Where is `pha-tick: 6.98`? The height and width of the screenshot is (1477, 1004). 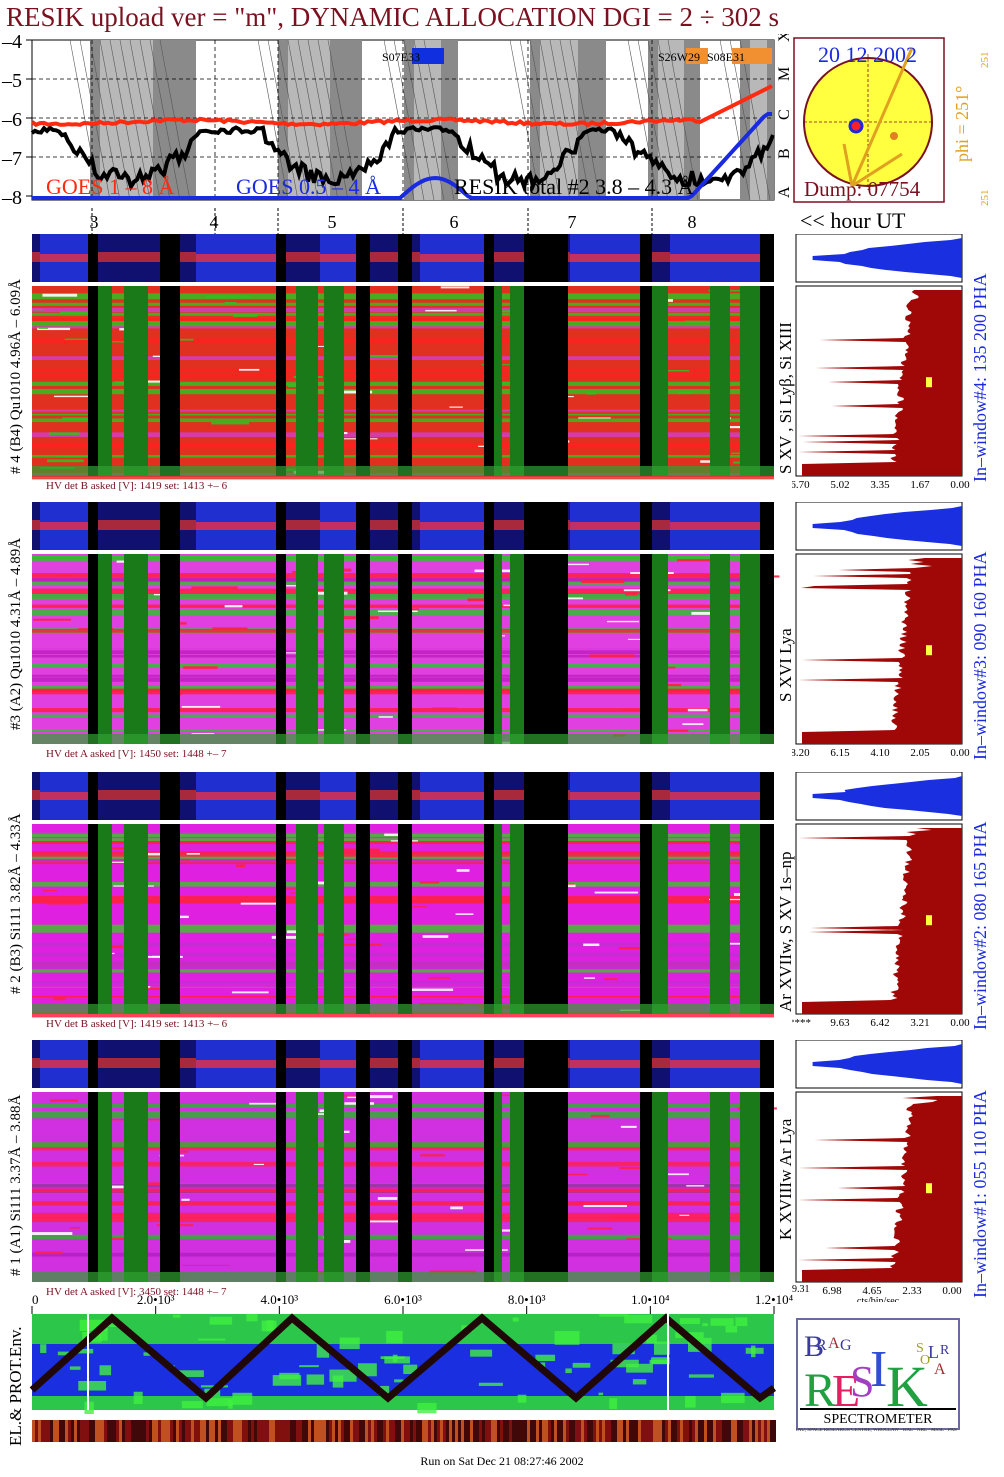
pha-tick: 6.98 is located at coordinates (832, 1291).